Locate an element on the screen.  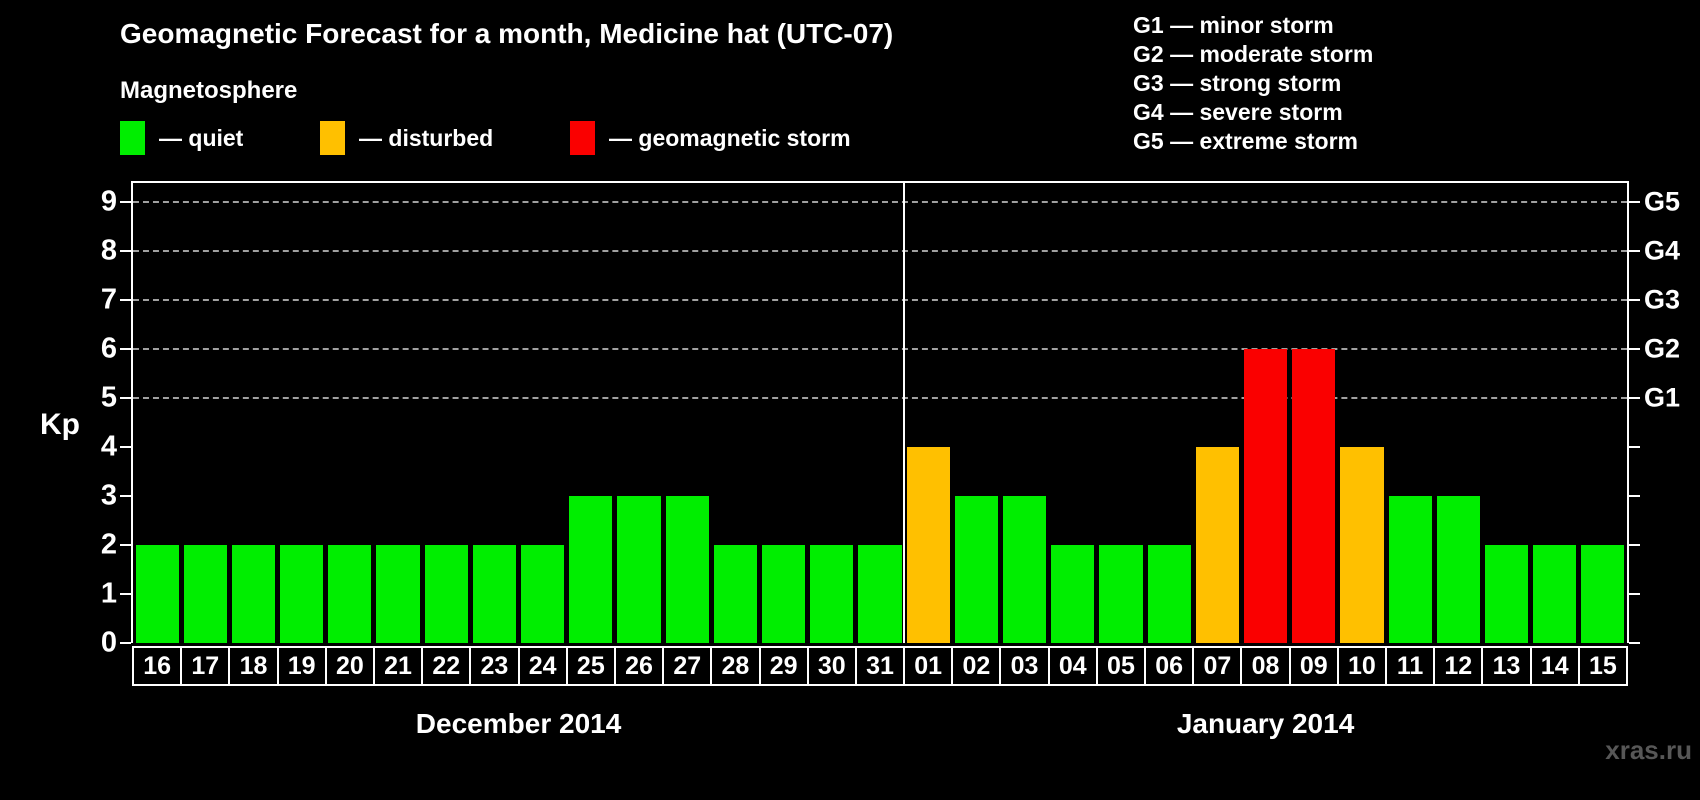
gridline-kp5 is located at coordinates (880, 398).